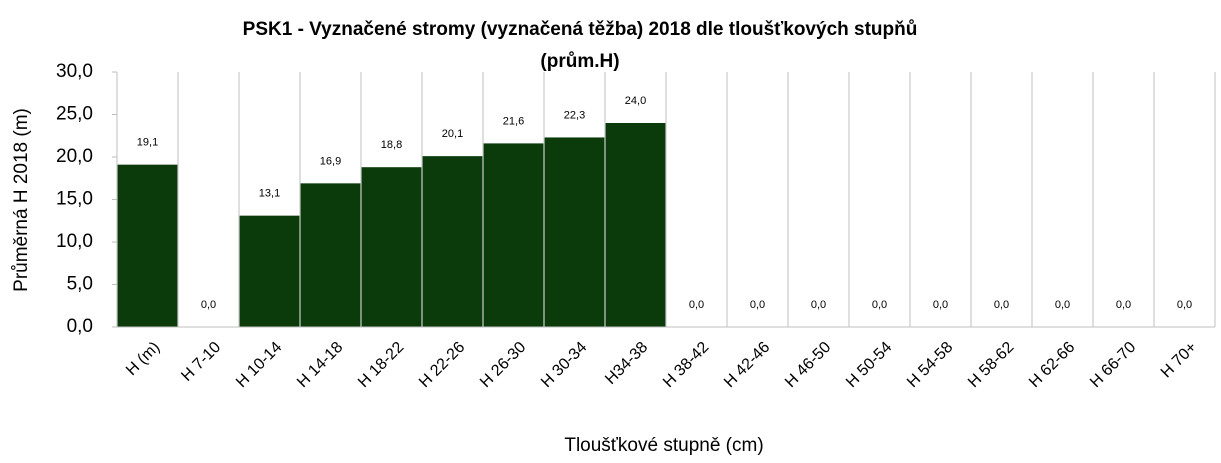 The image size is (1221, 463). Describe the element at coordinates (503, 365) in the screenshot. I see `x-tick-label: H 26-30` at that location.